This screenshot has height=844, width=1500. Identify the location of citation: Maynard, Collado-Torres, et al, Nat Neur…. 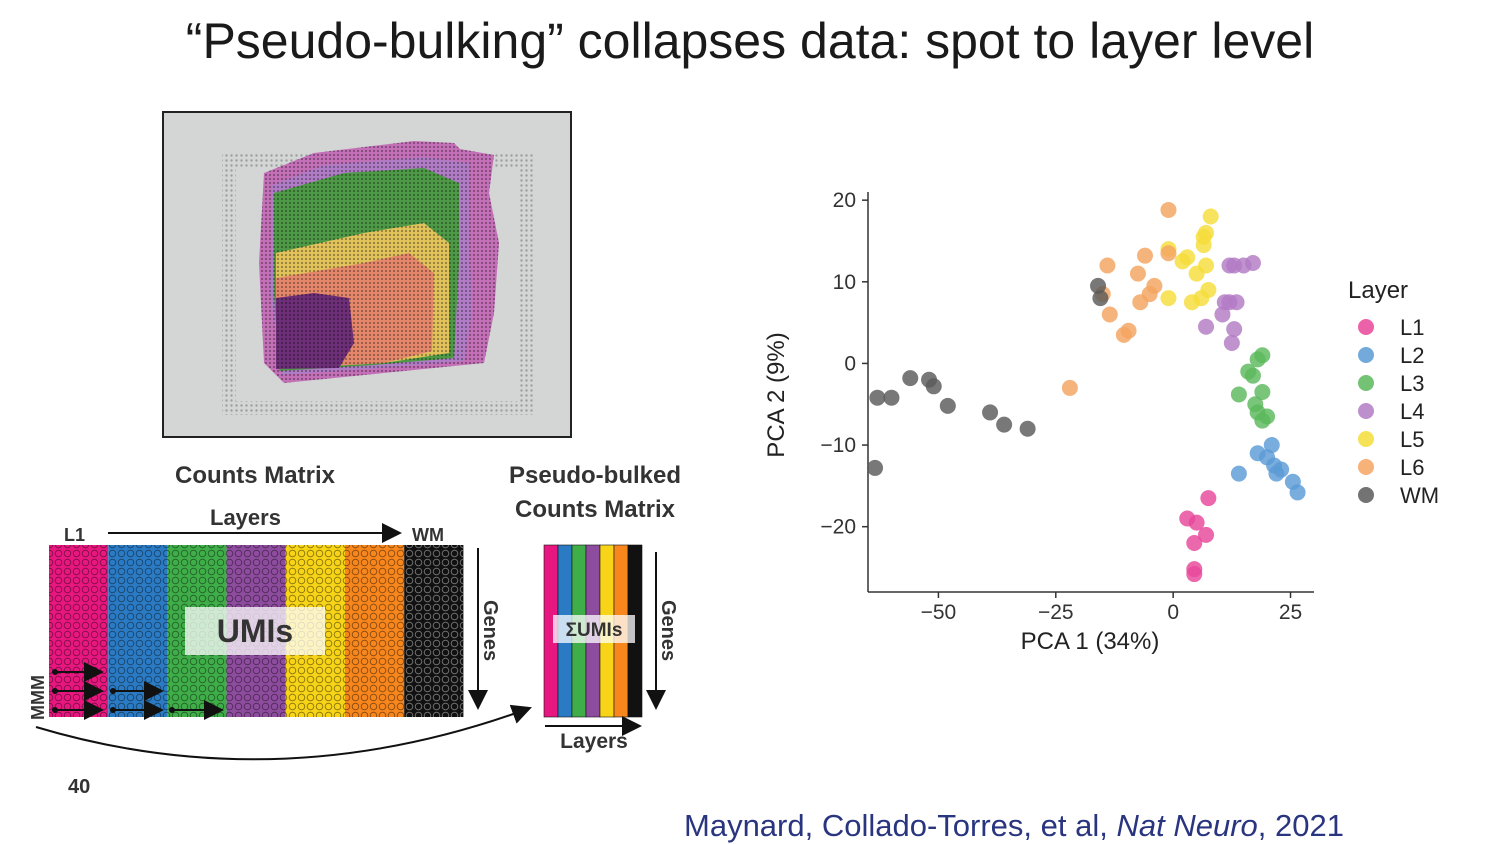
(1014, 826).